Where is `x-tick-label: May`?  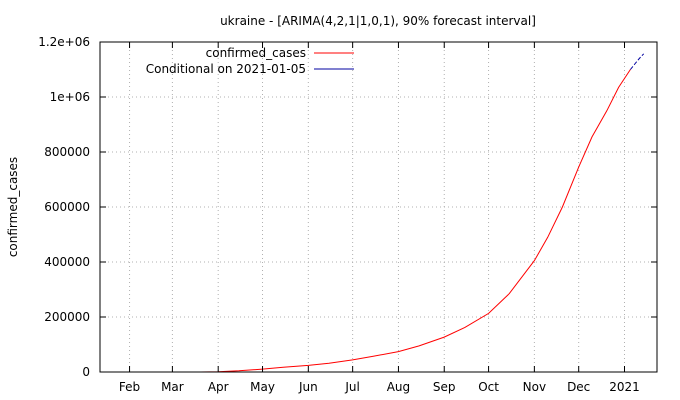
x-tick-label: May is located at coordinates (262, 387).